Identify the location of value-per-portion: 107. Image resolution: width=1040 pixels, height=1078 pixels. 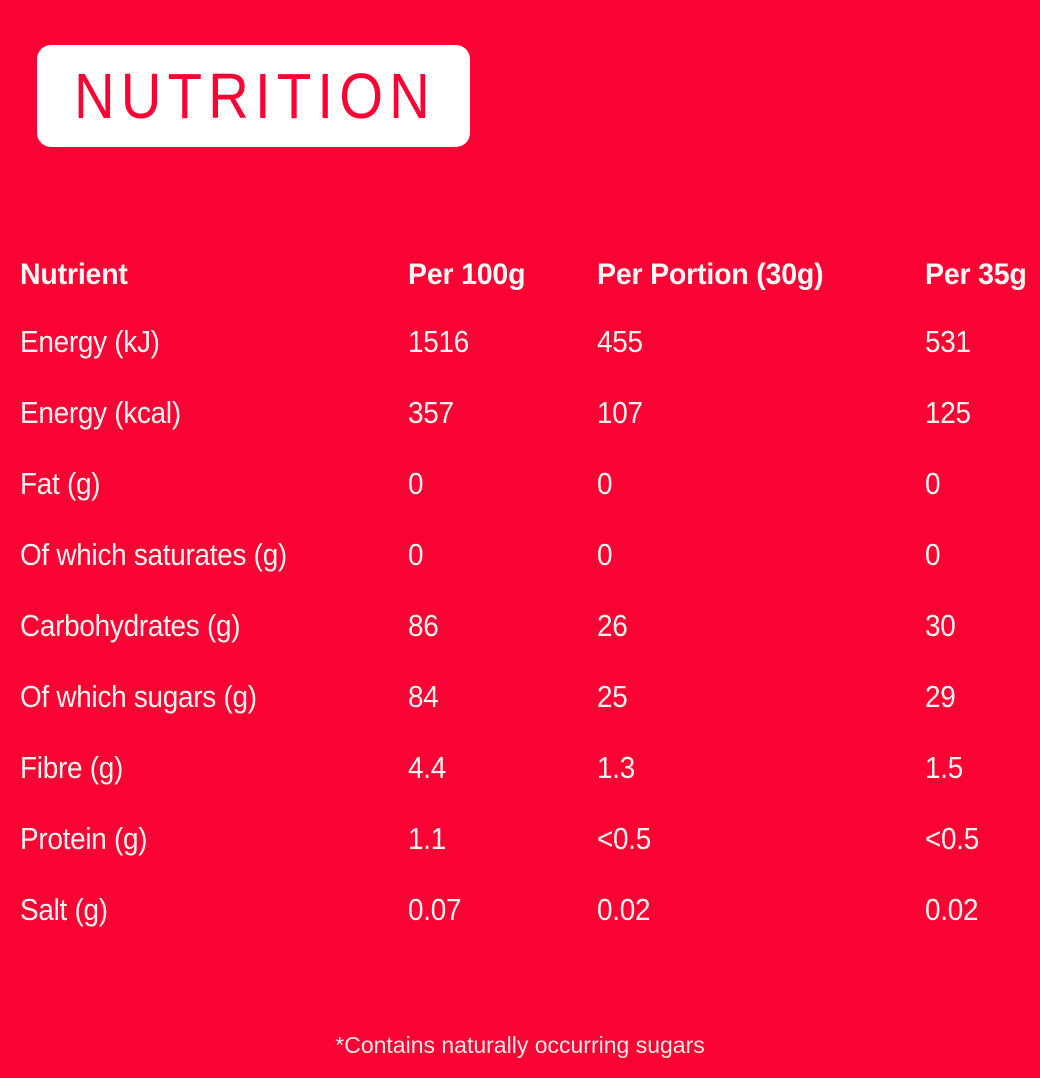
(620, 412).